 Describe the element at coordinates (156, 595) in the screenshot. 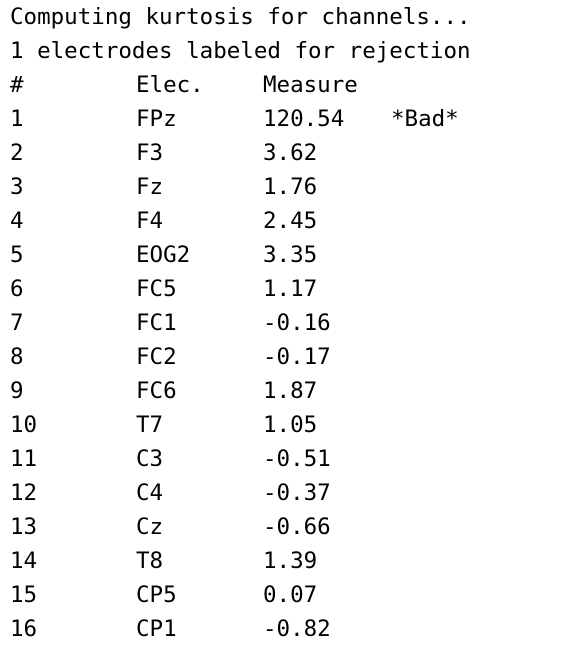

I see `row-electrode: CP5` at that location.